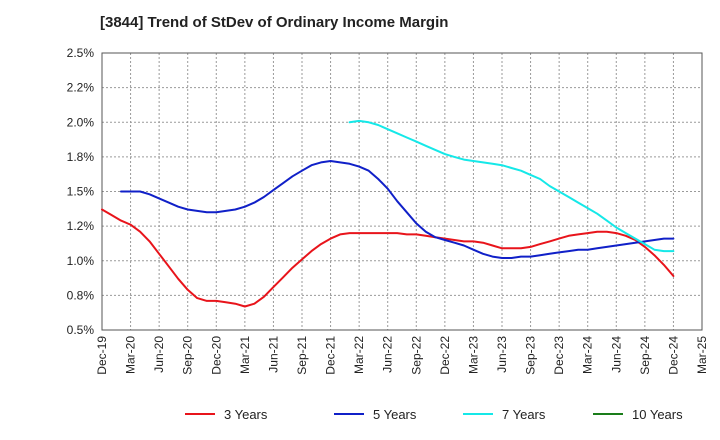  I want to click on legend-label: 3 Years, so click(246, 414).